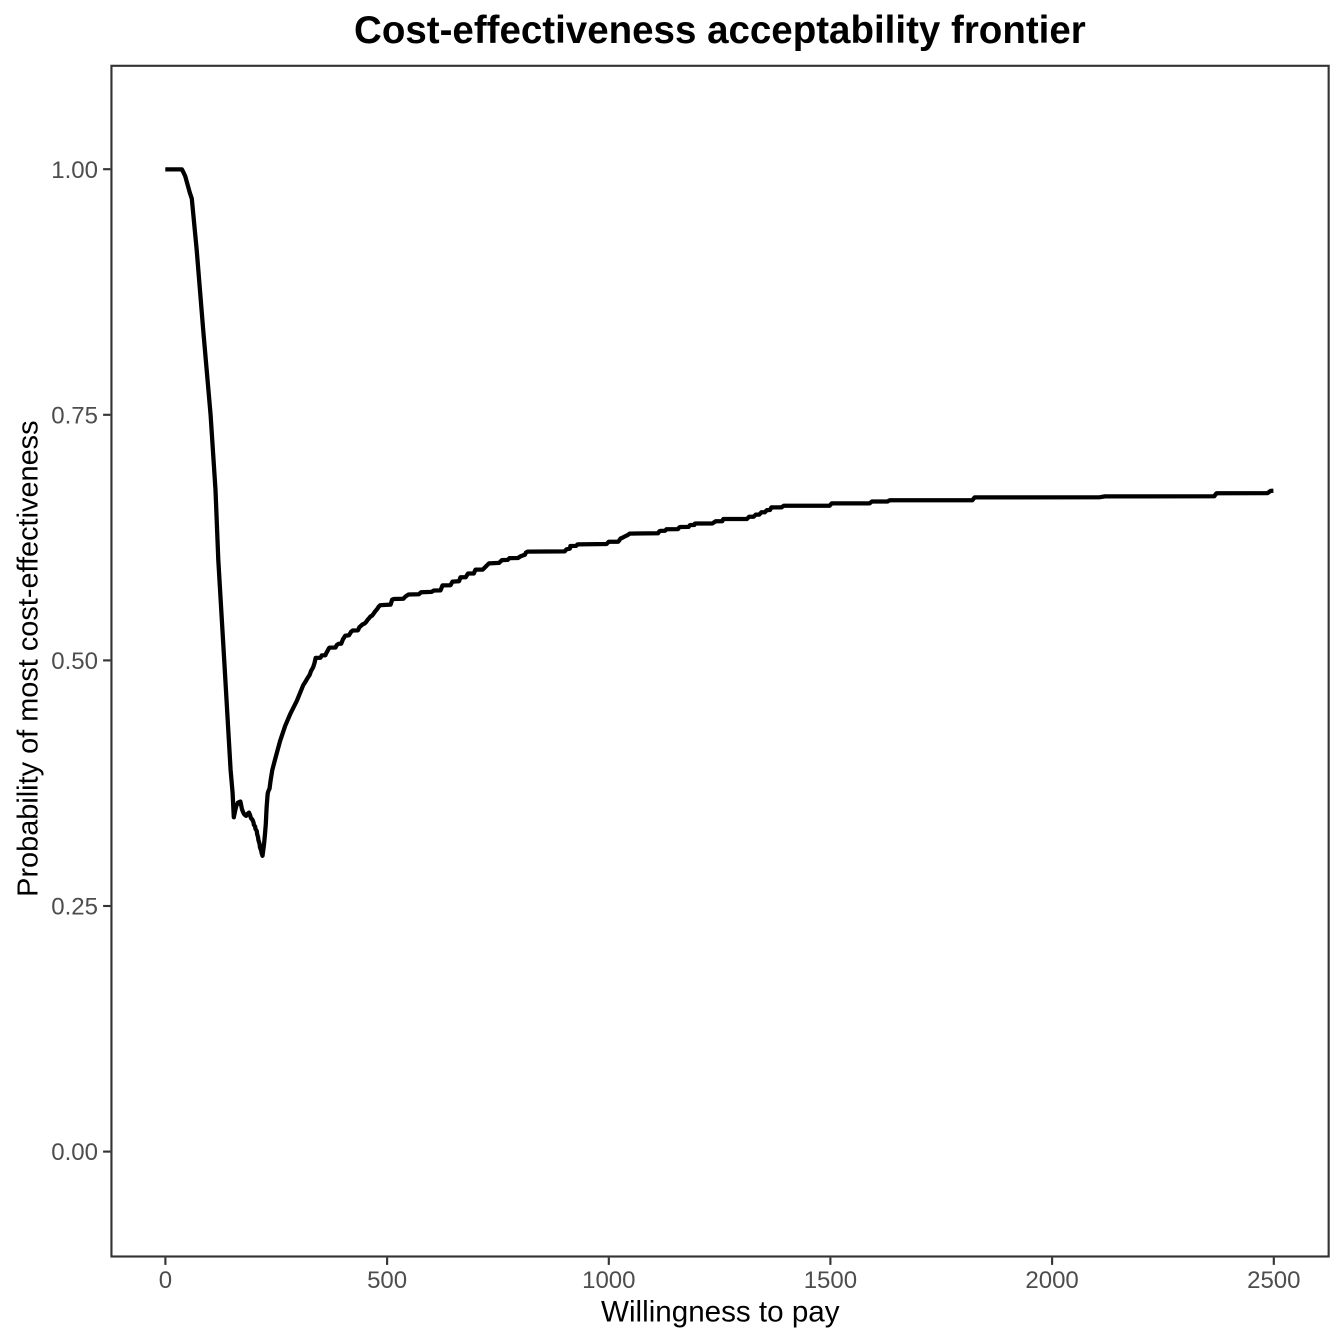 The image size is (1344, 1344). Describe the element at coordinates (74, 907) in the screenshot. I see `svg-text: 0.25` at that location.